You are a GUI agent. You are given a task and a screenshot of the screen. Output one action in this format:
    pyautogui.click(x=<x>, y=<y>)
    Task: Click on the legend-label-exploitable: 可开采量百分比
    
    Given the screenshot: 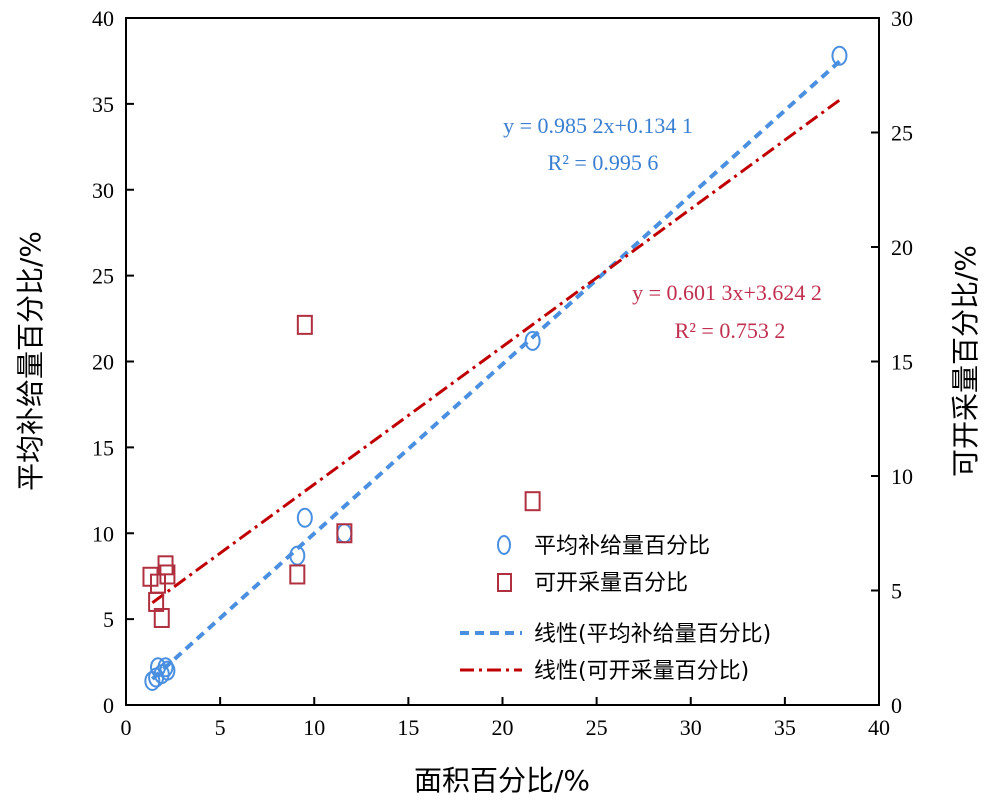 What is the action you would take?
    pyautogui.click(x=611, y=583)
    